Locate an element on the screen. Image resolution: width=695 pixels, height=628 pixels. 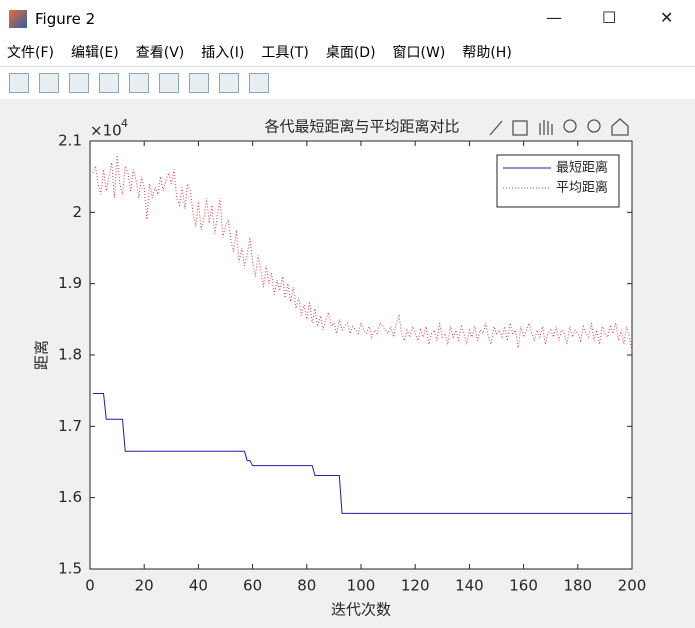
menu-item: 桌面(D) is located at coordinates (350, 53).